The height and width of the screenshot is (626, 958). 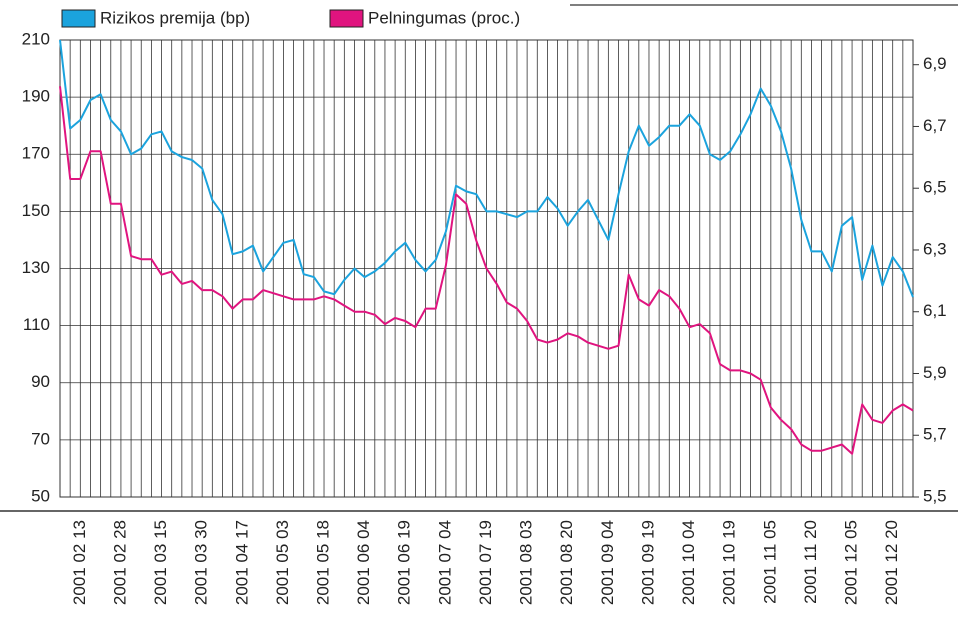 What do you see at coordinates (160, 562) in the screenshot?
I see `x-tick-label: 2001 03 15` at bounding box center [160, 562].